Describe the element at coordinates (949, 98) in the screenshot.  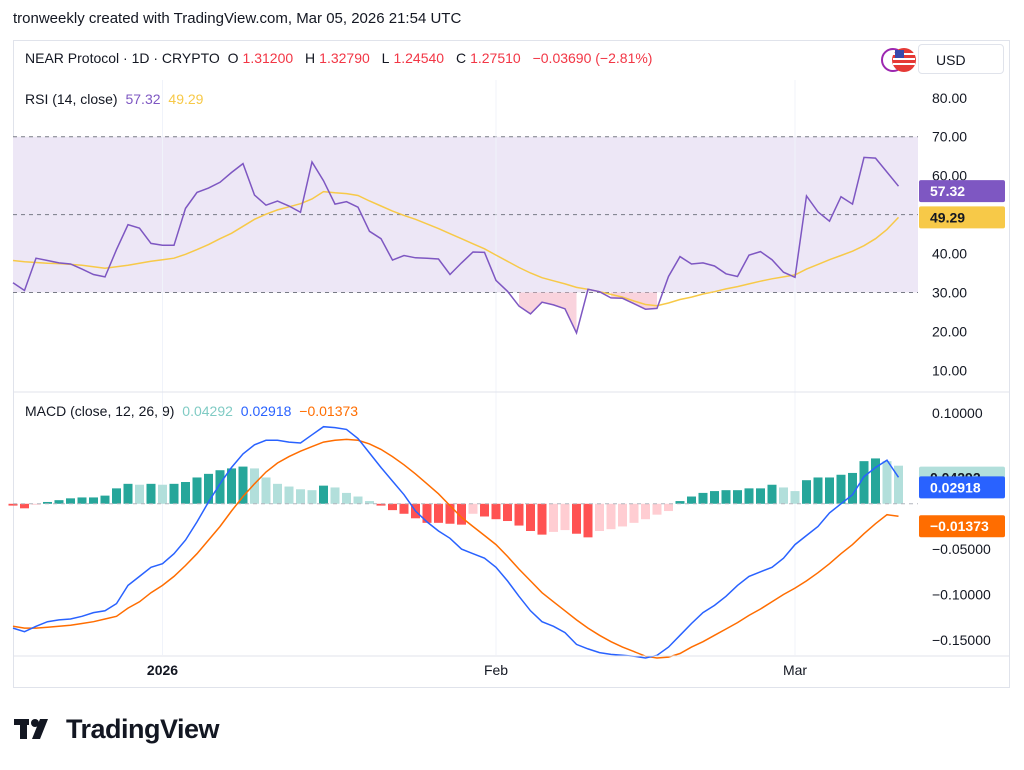
I see `rsi-y-tick-label: 80.00` at that location.